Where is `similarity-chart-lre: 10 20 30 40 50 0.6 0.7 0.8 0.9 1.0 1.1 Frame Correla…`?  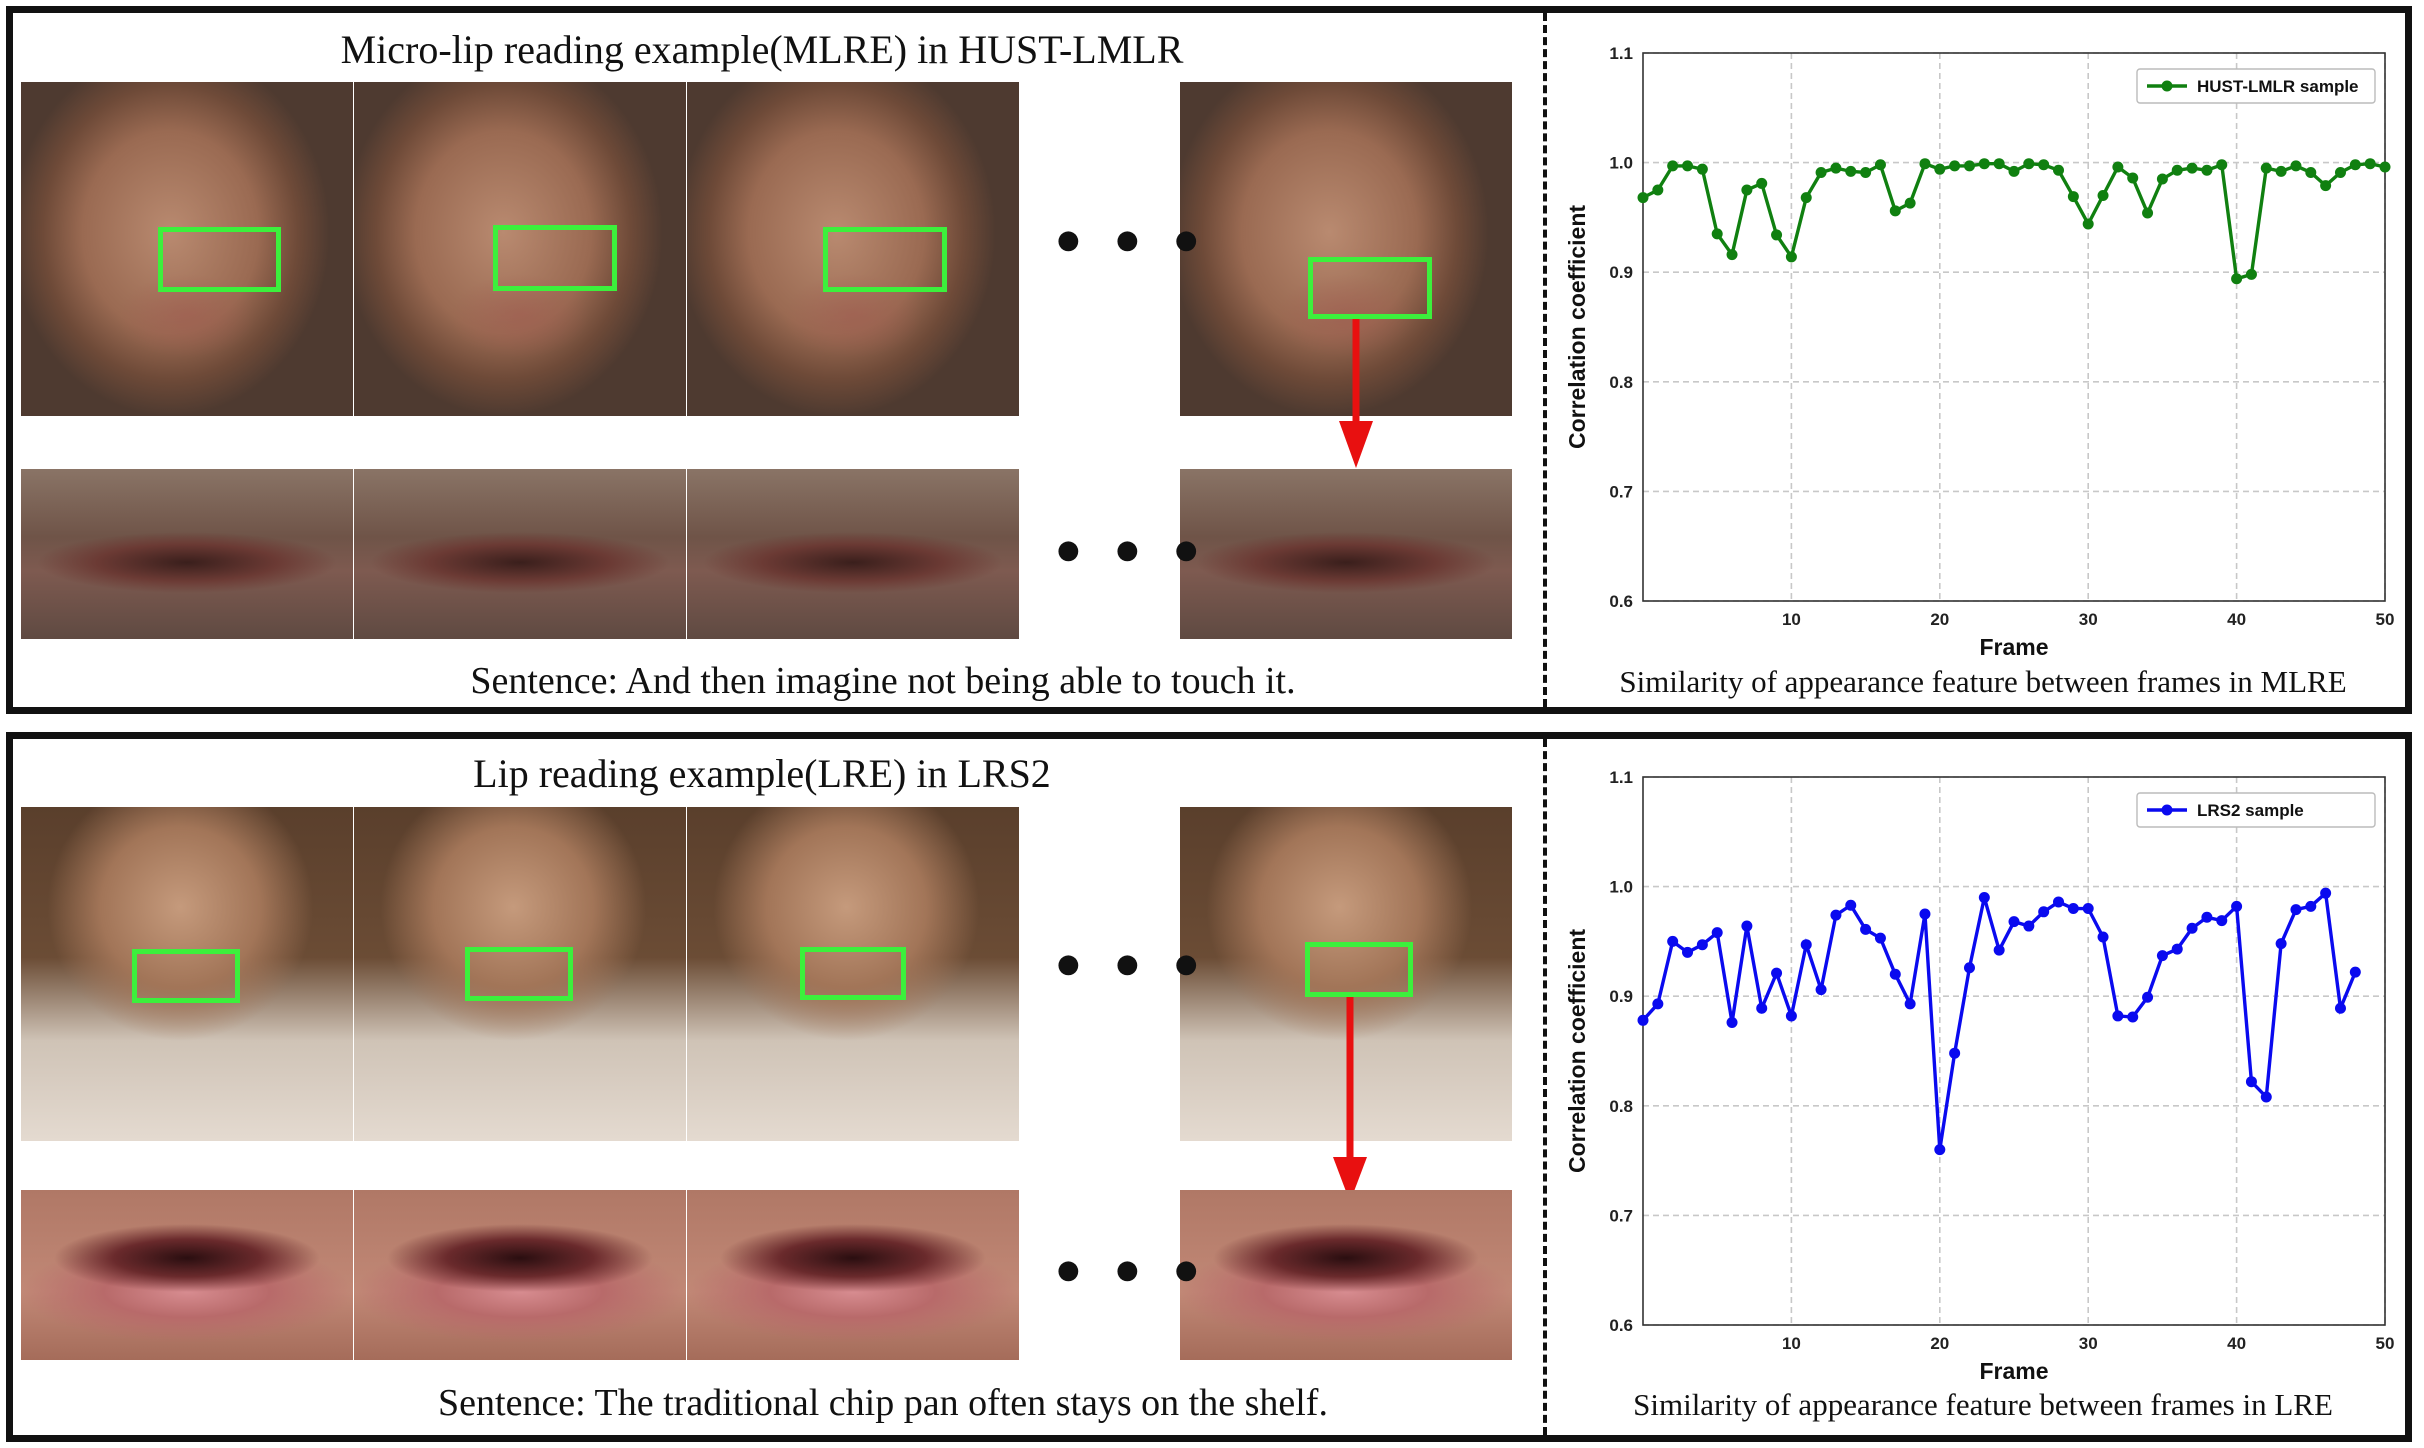
similarity-chart-lre: 10 20 30 40 50 0.6 0.7 0.8 0.9 1.0 1.1 Frame Correla… is located at coordinates (1979, 1076).